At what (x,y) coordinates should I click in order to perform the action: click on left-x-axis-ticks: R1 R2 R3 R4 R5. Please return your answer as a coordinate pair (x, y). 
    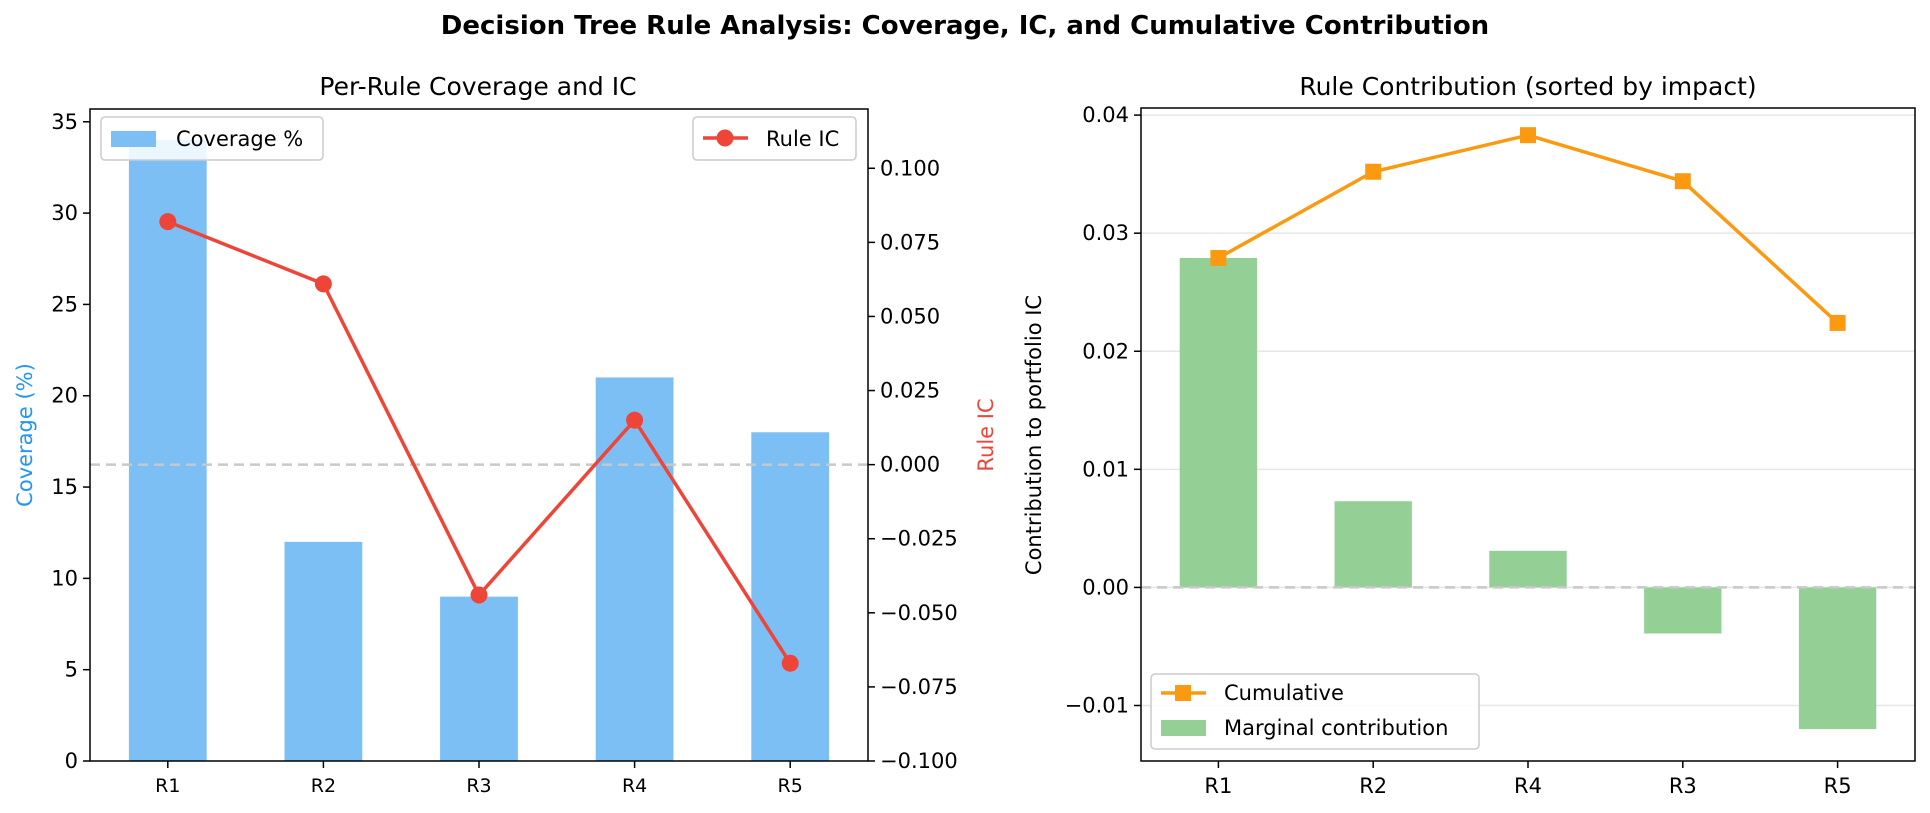
    Looking at the image, I should click on (479, 779).